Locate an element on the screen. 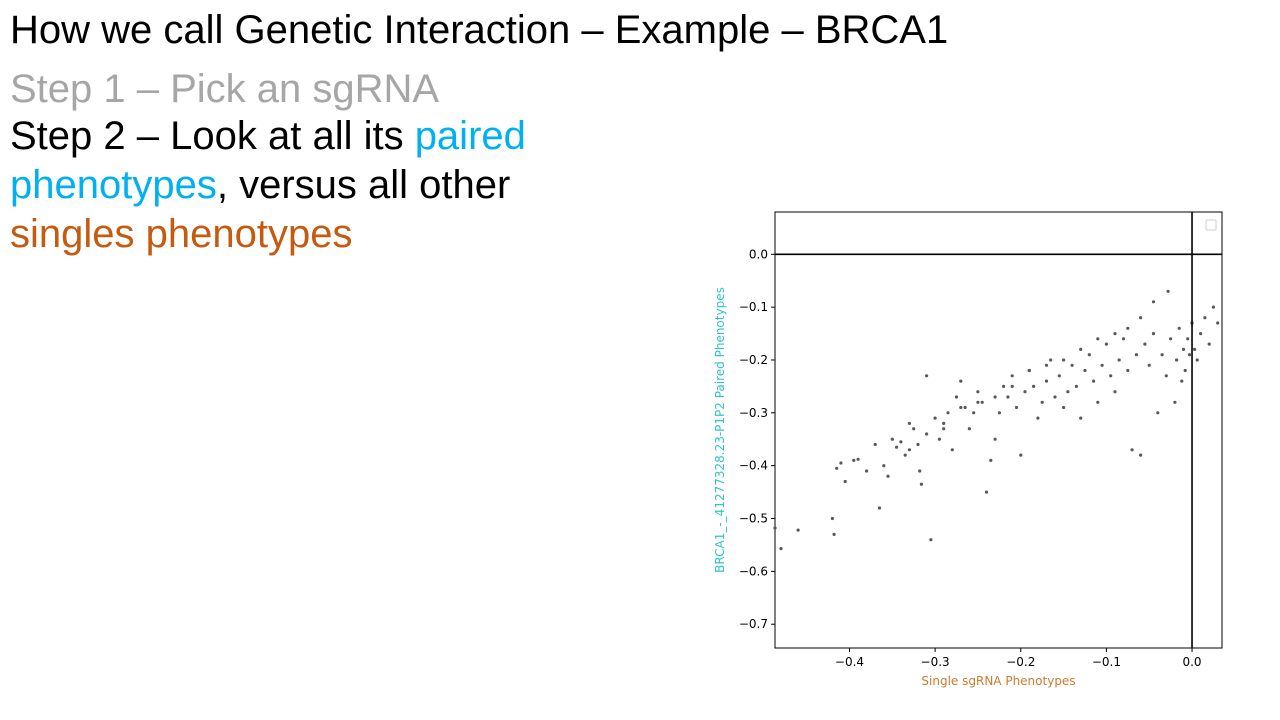  y-tick-label: −0.4 is located at coordinates (753, 466).